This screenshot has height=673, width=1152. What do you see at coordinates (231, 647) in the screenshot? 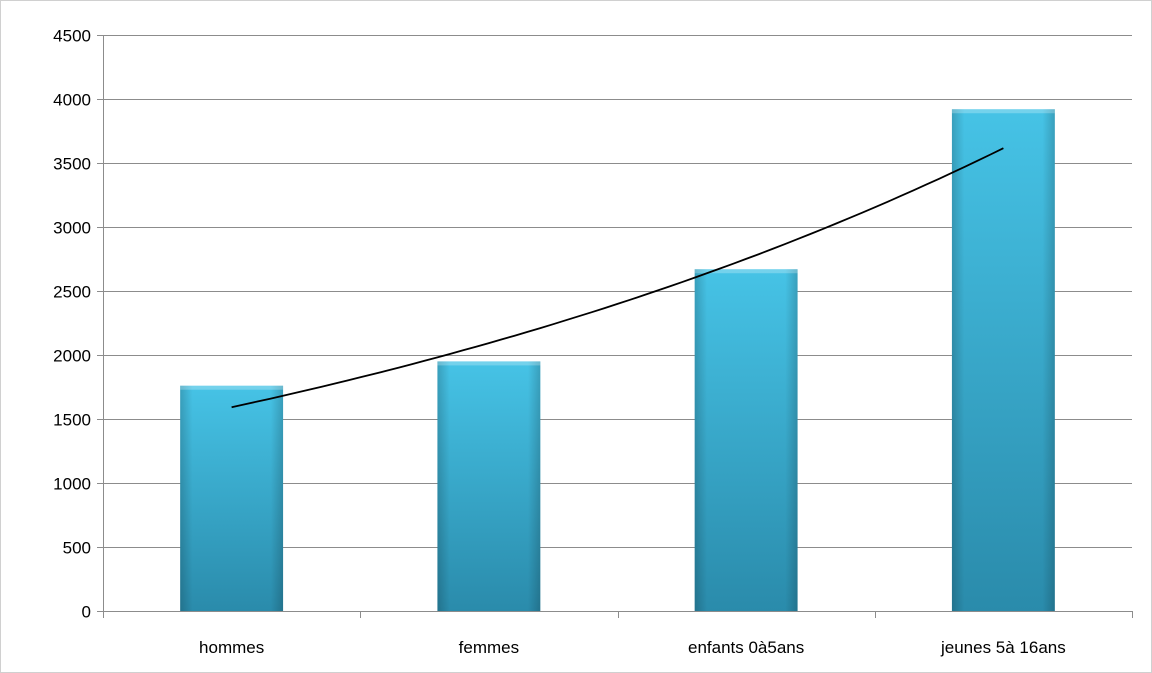
I see `x-category-label: hommes` at bounding box center [231, 647].